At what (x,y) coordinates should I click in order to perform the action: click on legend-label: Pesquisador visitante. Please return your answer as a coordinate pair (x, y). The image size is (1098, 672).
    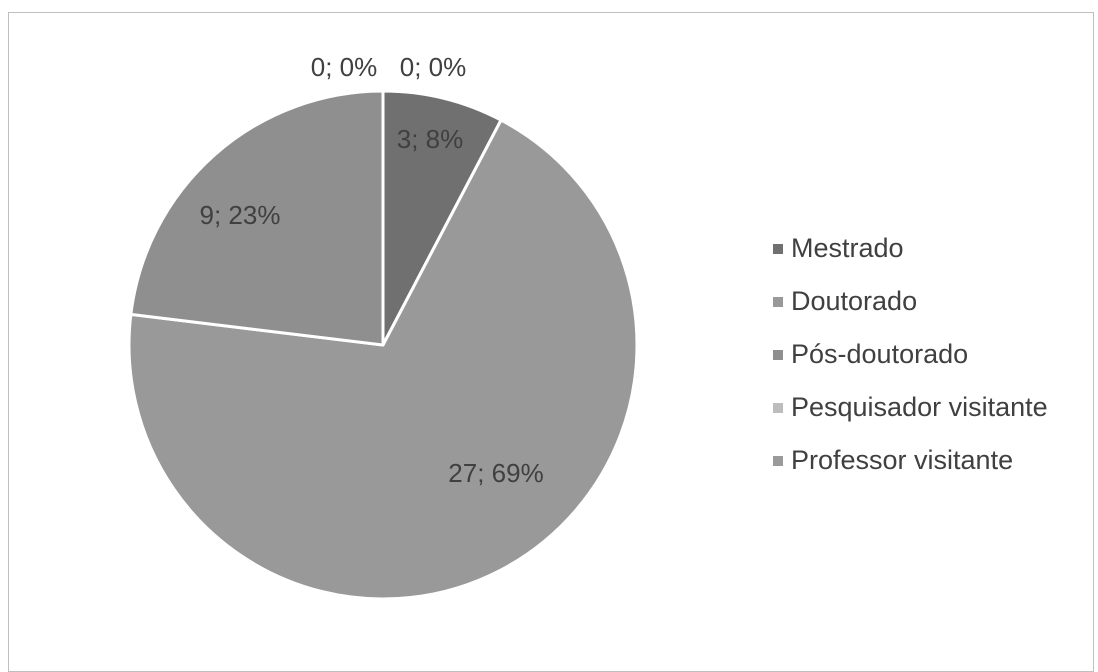
    Looking at the image, I should click on (919, 407).